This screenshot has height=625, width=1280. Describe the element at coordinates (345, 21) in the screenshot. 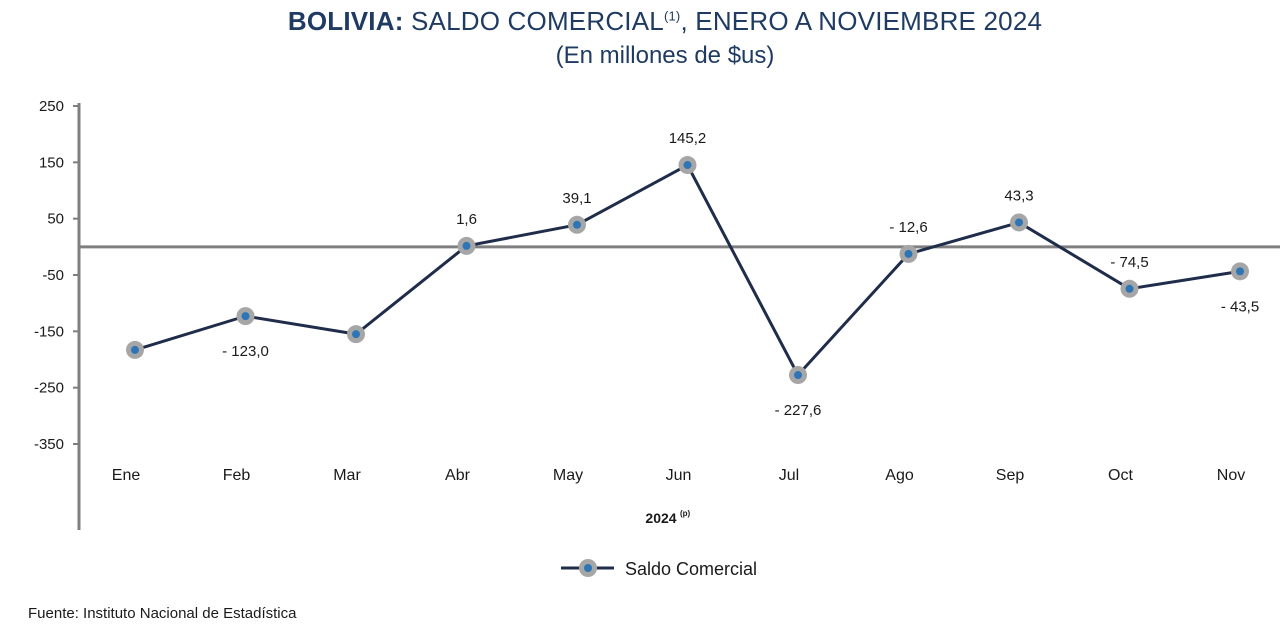

I see `title-country: BOLIVIA:` at that location.